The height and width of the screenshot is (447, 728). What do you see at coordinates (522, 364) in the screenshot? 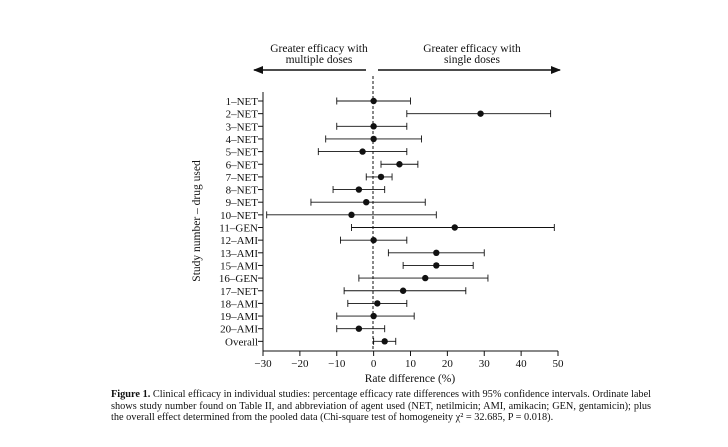
I see `x-tick-label: 40` at bounding box center [522, 364].